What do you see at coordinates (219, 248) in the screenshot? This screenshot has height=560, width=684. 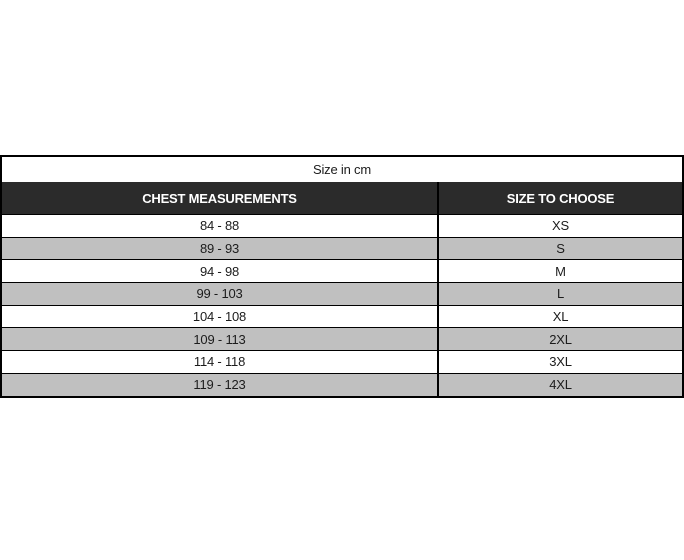 I see `chest-measurement-cell: 89 - 93` at bounding box center [219, 248].